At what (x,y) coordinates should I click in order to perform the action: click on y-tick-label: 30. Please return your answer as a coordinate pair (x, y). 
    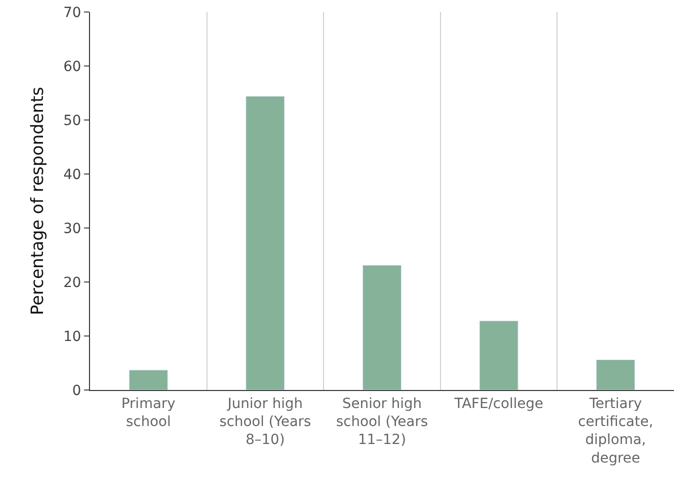
    Looking at the image, I should click on (72, 228).